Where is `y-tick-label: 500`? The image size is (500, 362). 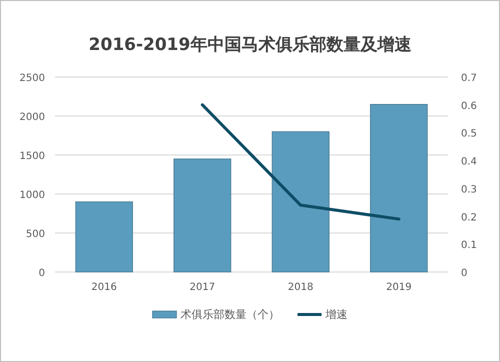
y-tick-label: 500 is located at coordinates (35, 234).